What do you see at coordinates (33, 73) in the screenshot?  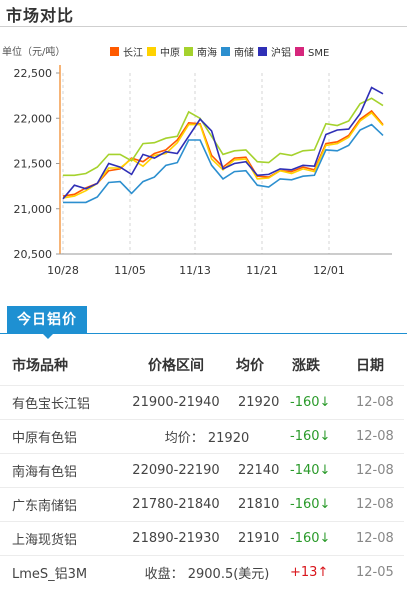 I see `y-tick-label: 22,500` at bounding box center [33, 73].